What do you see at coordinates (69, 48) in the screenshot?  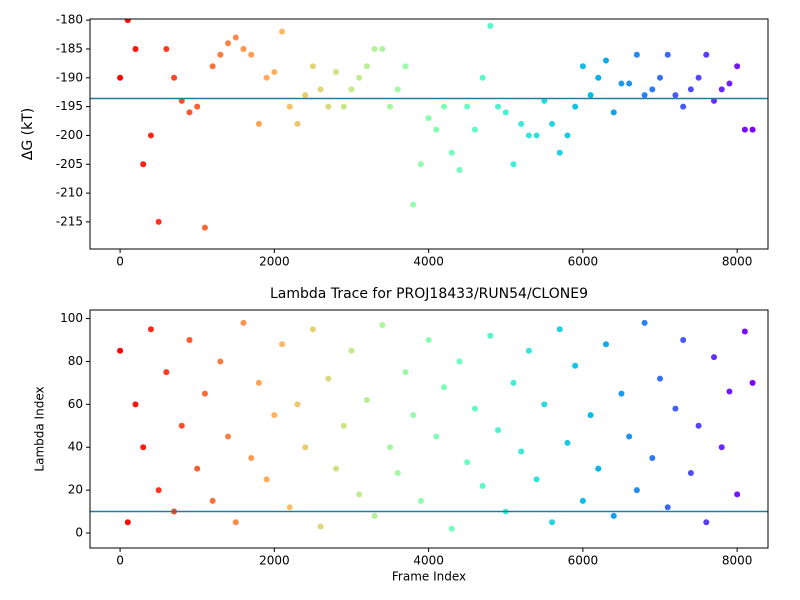 I see `y-tick-label: -185` at bounding box center [69, 48].